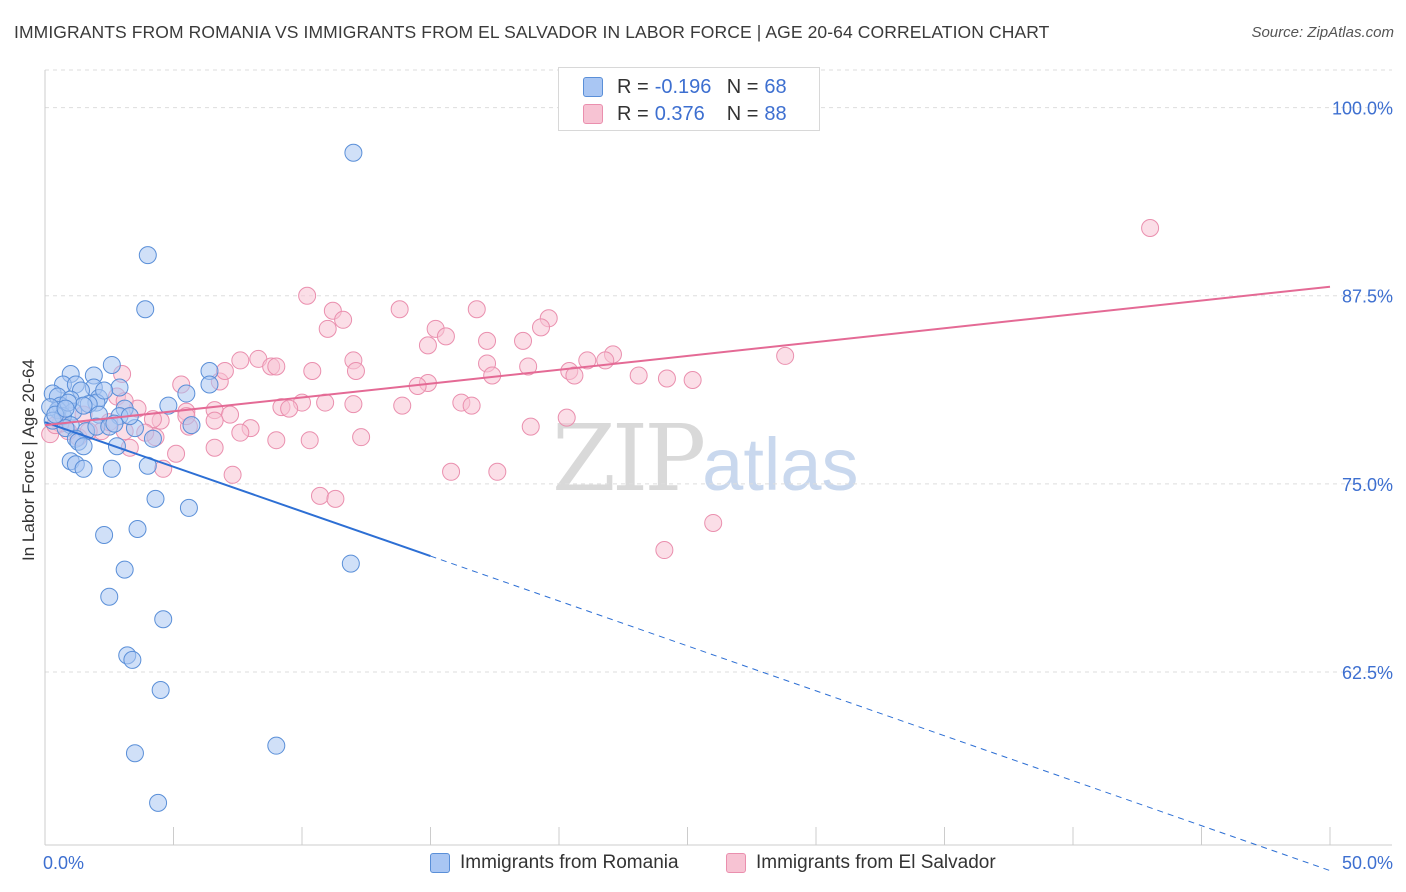 This screenshot has width=1406, height=892. Describe the element at coordinates (629, 458) in the screenshot. I see `watermark-zip: ZIP` at that location.